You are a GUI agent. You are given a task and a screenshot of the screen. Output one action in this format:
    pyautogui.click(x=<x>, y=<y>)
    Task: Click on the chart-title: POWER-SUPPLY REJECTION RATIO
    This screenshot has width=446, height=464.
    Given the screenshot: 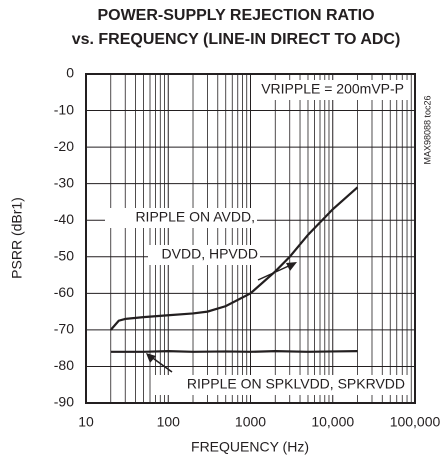 What is the action you would take?
    pyautogui.click(x=235, y=15)
    